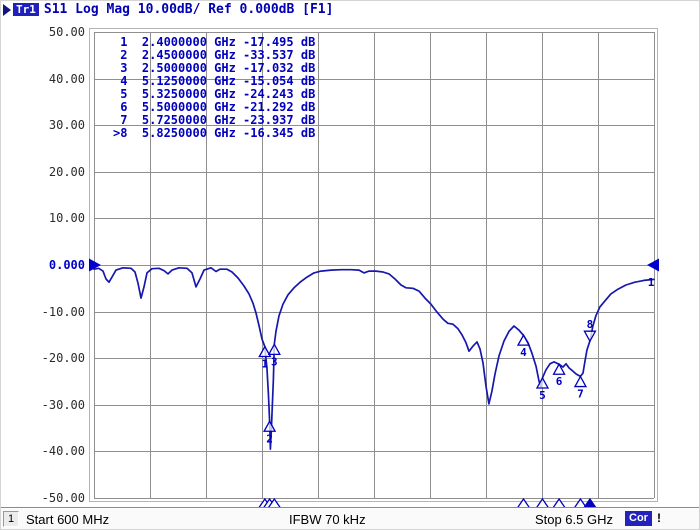 The height and width of the screenshot is (530, 700). Describe the element at coordinates (66, 265) in the screenshot. I see `ref-level-value: 0.000` at that location.